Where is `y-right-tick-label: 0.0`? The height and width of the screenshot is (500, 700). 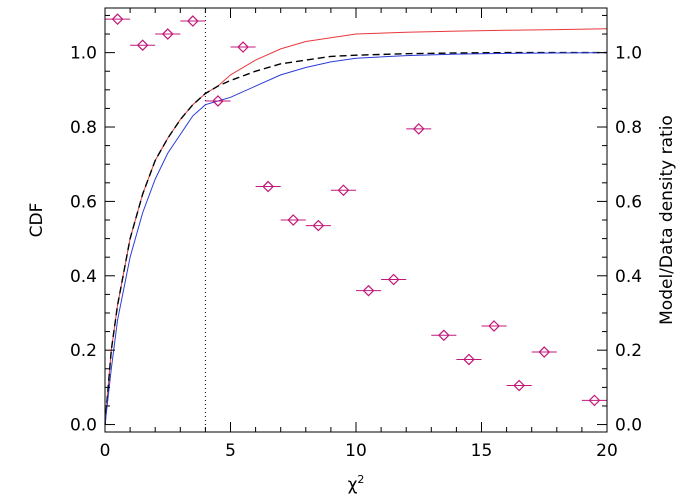
y-right-tick-label: 0.0 is located at coordinates (628, 426).